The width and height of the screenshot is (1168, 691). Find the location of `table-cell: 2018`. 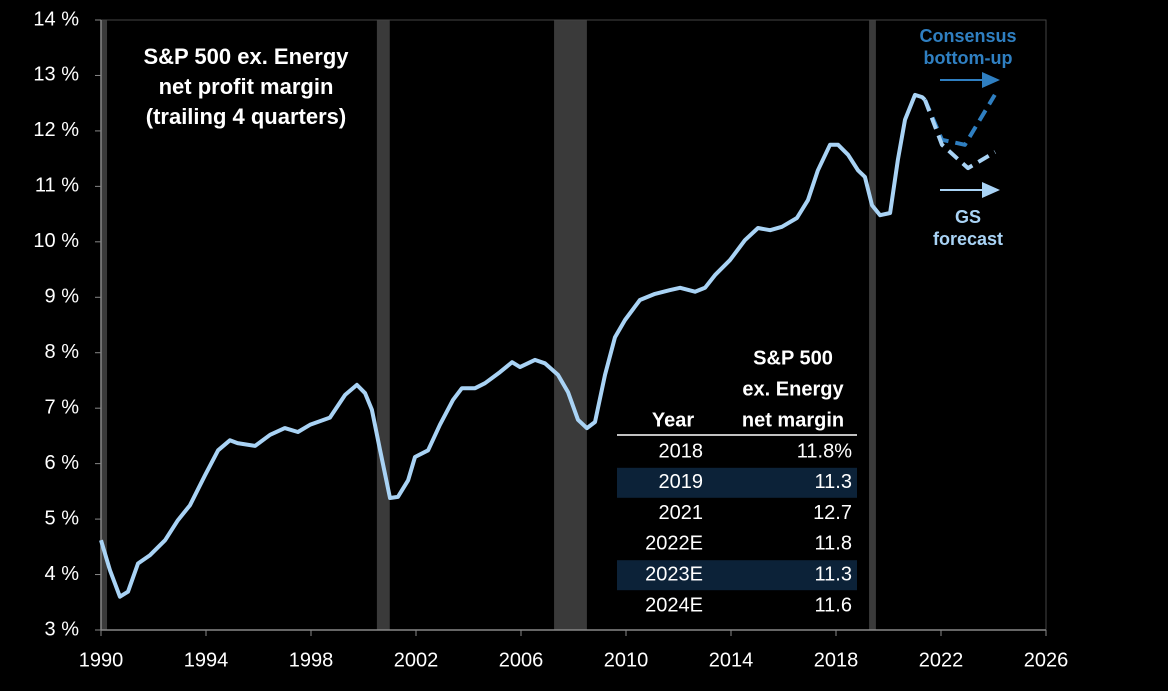

table-cell: 2018 is located at coordinates (681, 451).